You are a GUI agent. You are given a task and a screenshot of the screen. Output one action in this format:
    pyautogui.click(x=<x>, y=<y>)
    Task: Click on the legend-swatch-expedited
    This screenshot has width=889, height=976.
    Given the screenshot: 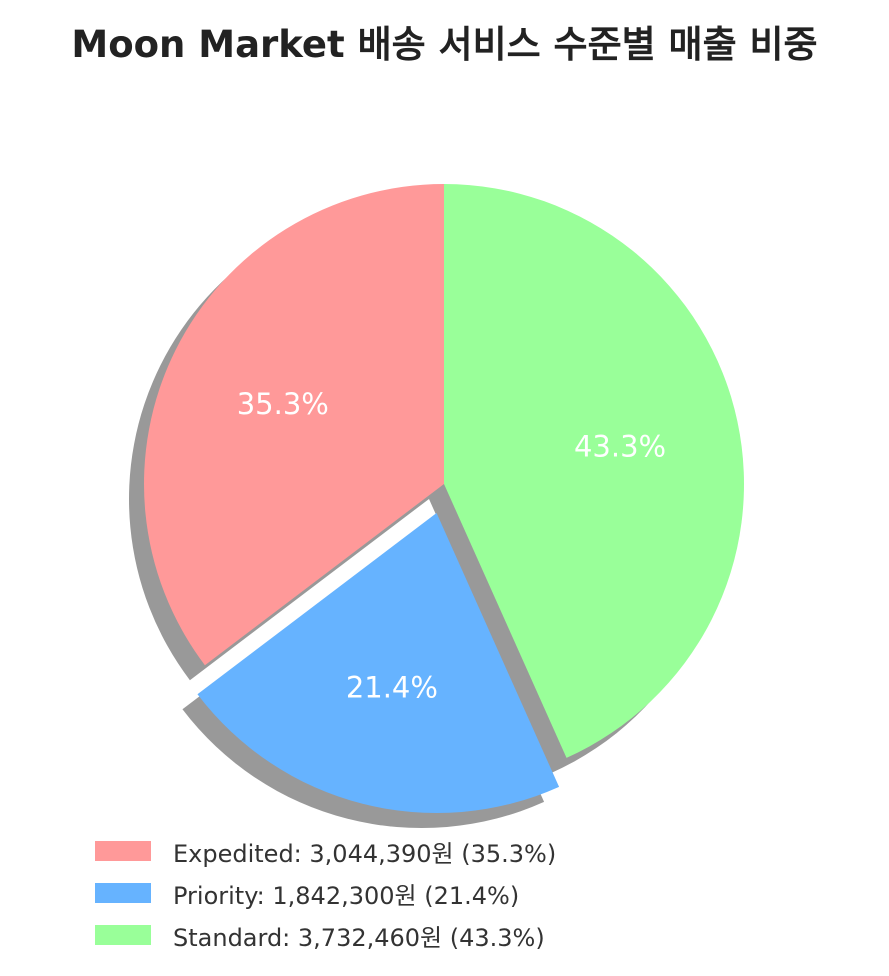 What is the action you would take?
    pyautogui.click(x=123, y=851)
    